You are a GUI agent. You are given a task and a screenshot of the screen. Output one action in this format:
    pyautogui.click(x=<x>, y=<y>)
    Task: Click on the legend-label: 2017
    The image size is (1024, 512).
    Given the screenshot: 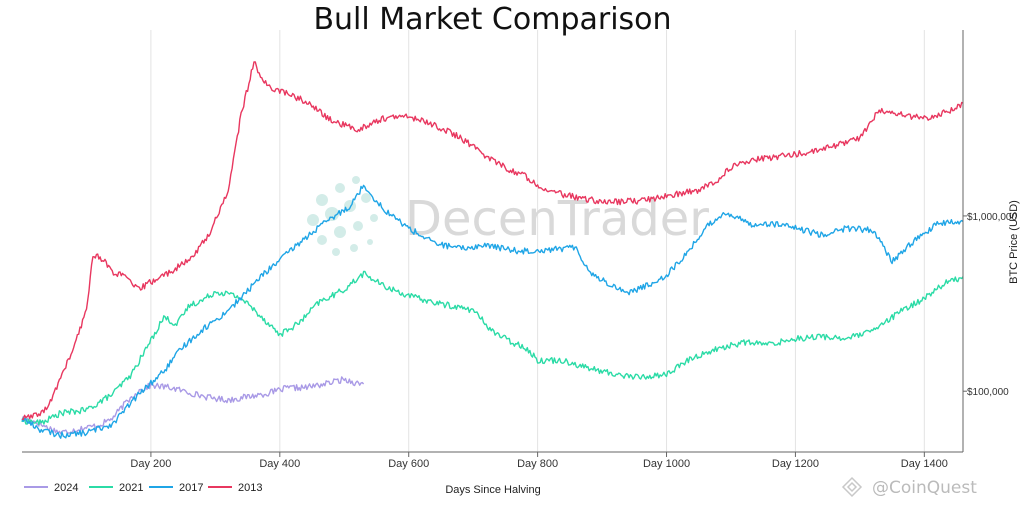 What is the action you would take?
    pyautogui.click(x=191, y=488)
    